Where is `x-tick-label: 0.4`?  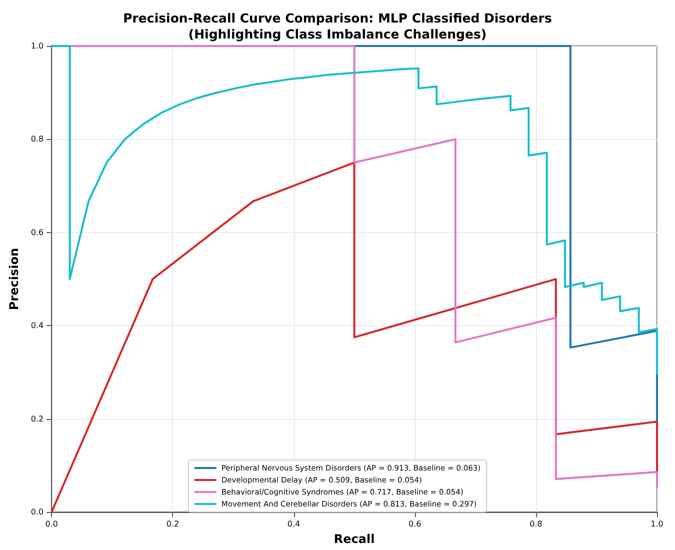
x-tick-label: 0.4 is located at coordinates (293, 524).